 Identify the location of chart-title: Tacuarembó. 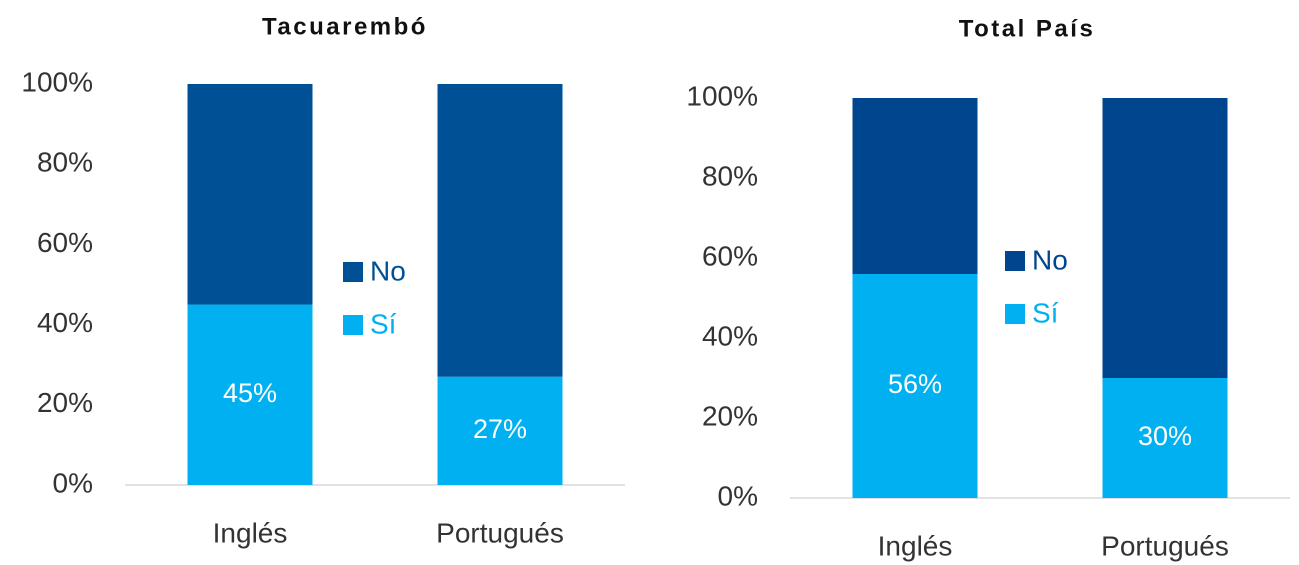
(345, 26).